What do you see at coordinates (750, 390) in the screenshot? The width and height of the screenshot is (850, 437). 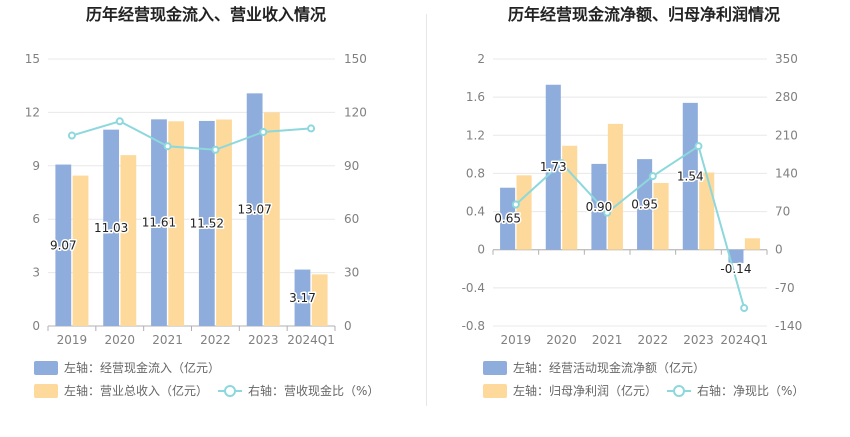 I see `legend-label: 右轴：净现比（%）` at bounding box center [750, 390].